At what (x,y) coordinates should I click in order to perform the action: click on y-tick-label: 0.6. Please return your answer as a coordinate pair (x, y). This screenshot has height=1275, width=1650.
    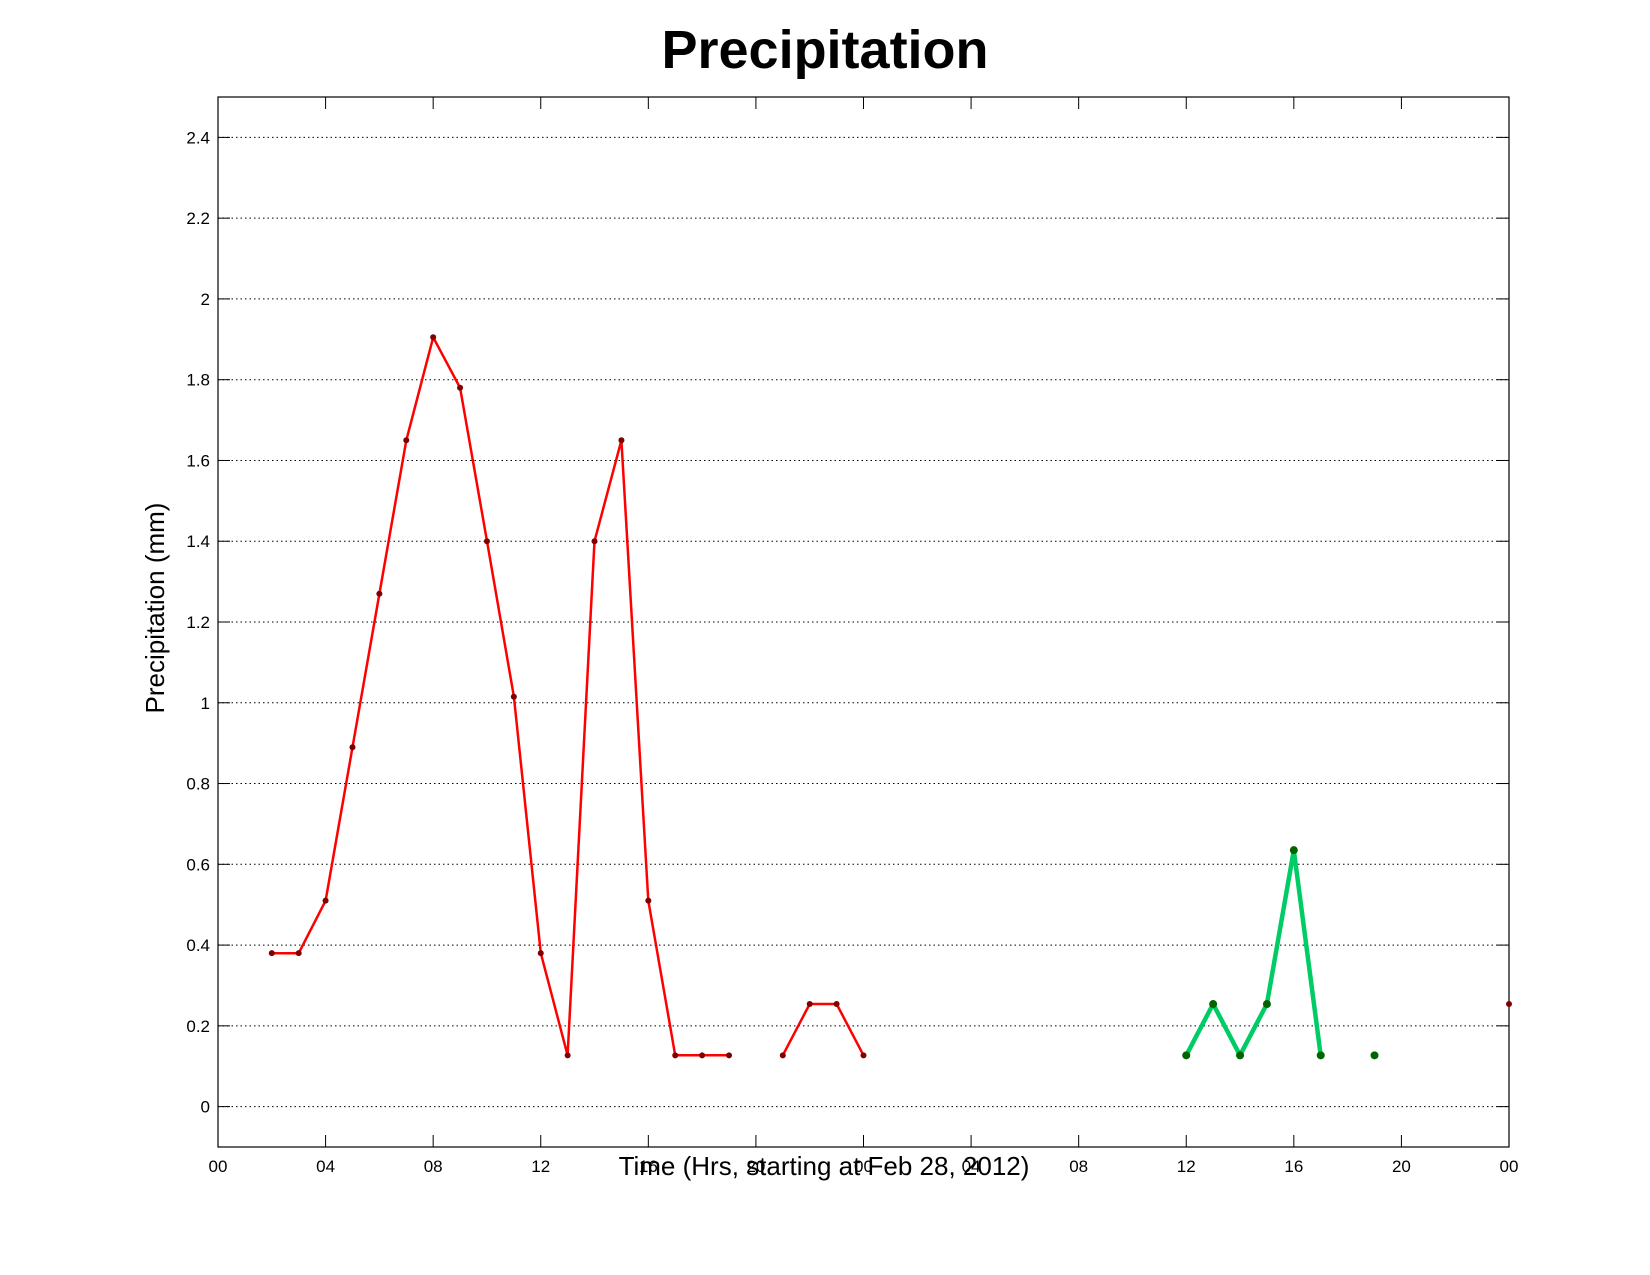
    Looking at the image, I should click on (198, 864).